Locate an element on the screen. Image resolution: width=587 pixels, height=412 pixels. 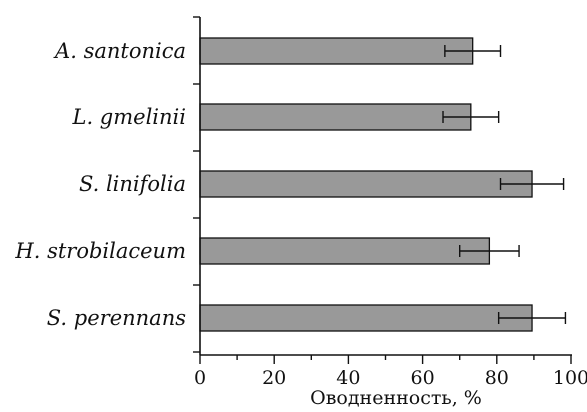
error-bars-layer is located at coordinates (504, 184).